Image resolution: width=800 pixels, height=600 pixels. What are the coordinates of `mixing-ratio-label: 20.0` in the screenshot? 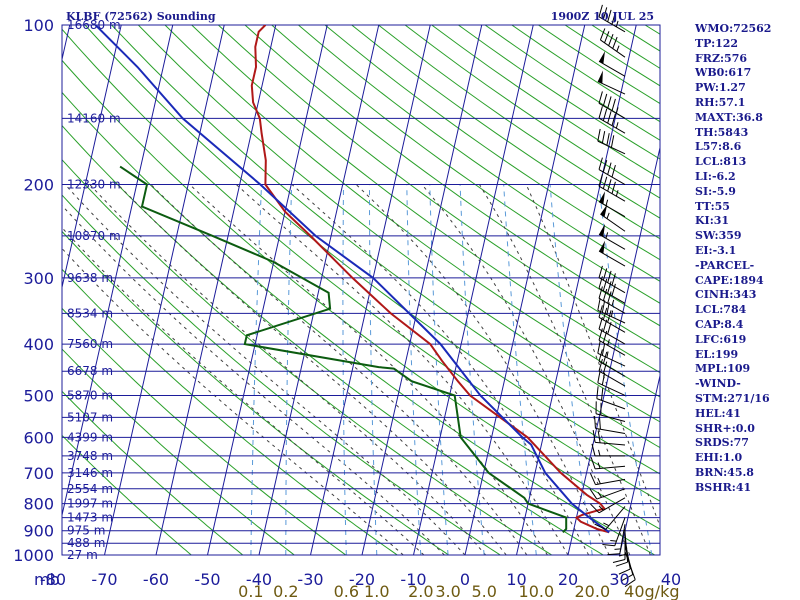 It's located at (593, 591).